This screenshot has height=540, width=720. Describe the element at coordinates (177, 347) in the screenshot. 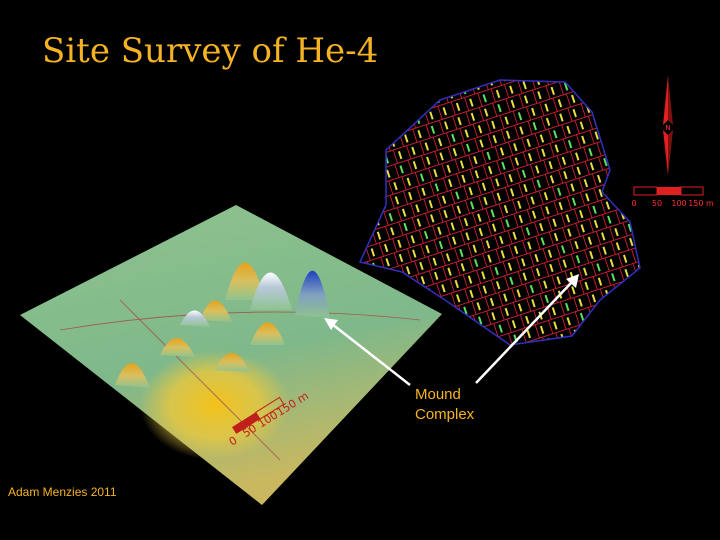

I see `terrain-peak` at that location.